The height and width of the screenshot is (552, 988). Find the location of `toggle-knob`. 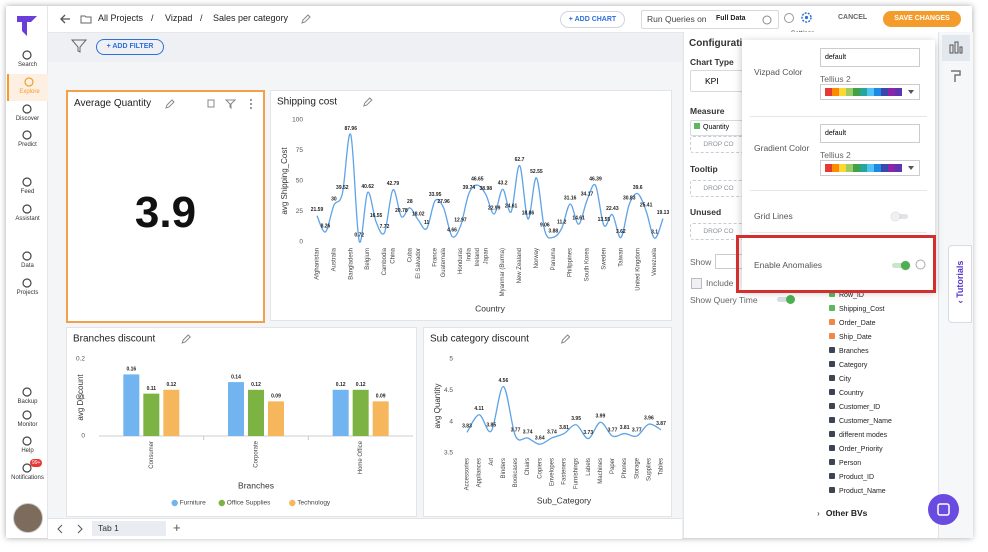

toggle-knob is located at coordinates (895, 216).